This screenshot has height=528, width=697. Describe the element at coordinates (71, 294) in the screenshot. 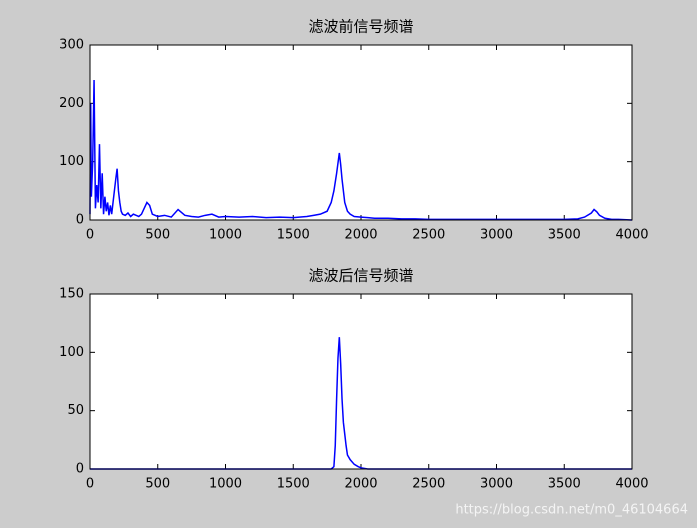

I see `y-tick-label: 150` at that location.